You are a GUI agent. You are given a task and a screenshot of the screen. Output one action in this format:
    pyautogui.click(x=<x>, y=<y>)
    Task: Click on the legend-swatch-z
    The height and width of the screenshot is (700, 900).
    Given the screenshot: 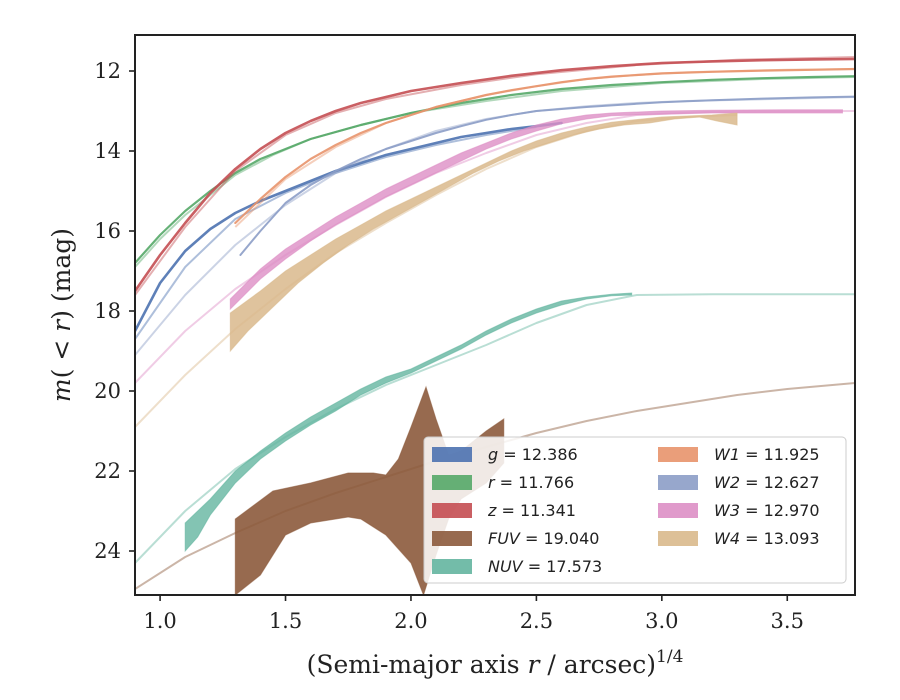 What is the action you would take?
    pyautogui.click(x=452, y=510)
    